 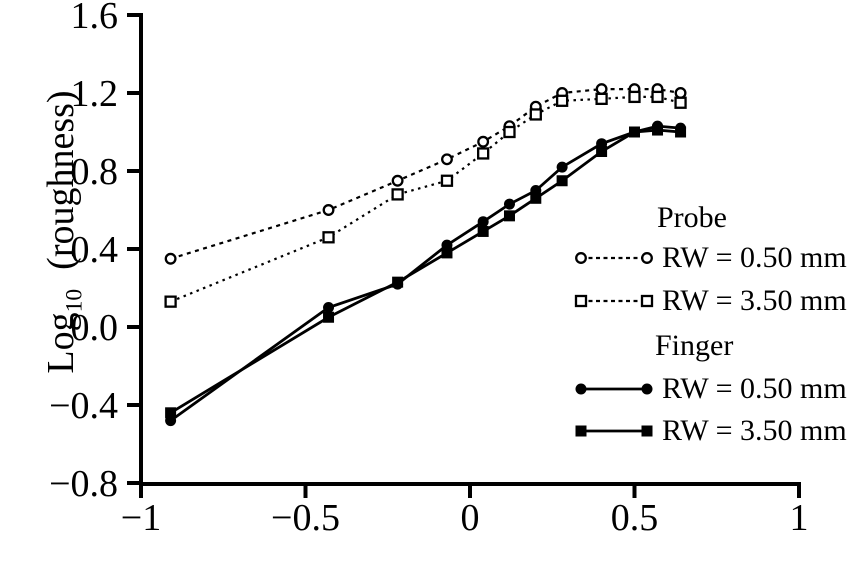 What do you see at coordinates (141, 518) in the screenshot?
I see `x-tick-label: −1` at bounding box center [141, 518].